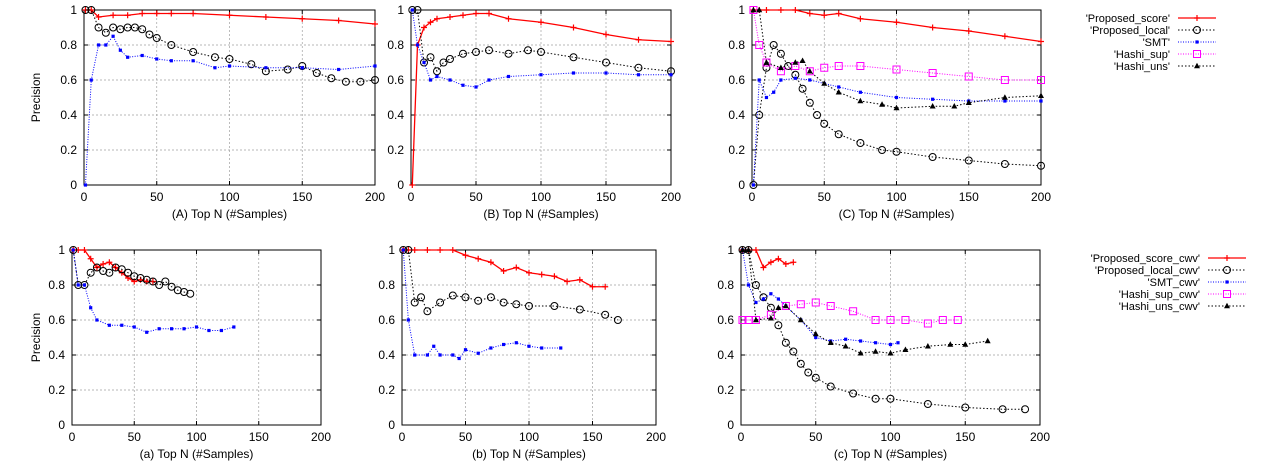 This screenshot has width=1261, height=476. Describe the element at coordinates (395, 115) in the screenshot. I see `y-tick-label: 0.4` at that location.